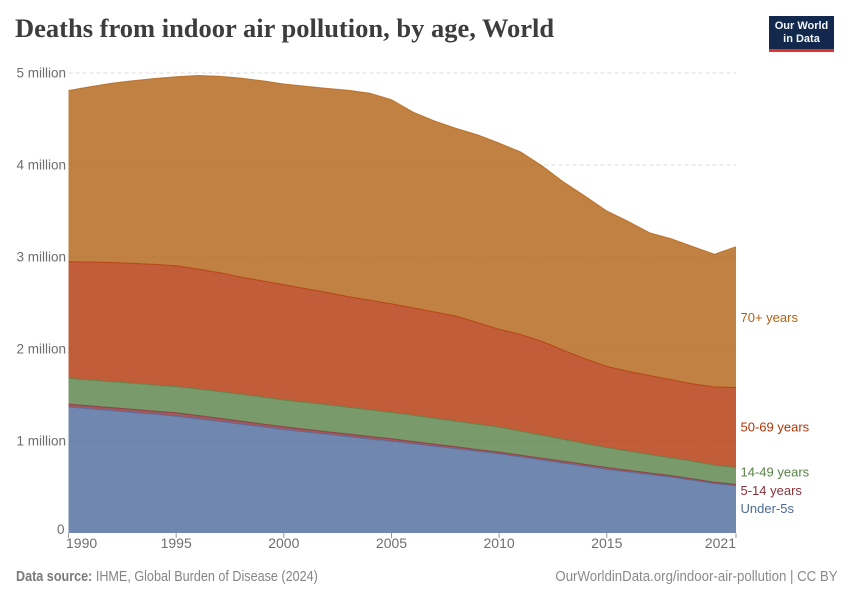 This screenshot has width=850, height=600. What do you see at coordinates (775, 427) in the screenshot?
I see `svg-text: 50-69 years` at bounding box center [775, 427].